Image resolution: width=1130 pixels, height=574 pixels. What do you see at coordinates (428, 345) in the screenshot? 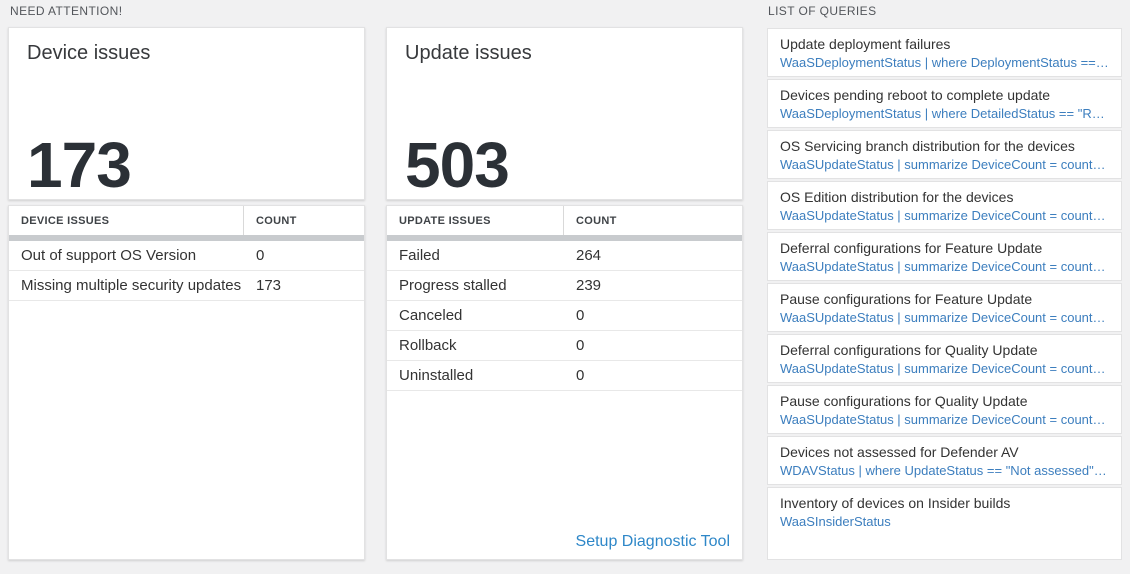
I see `issue-label: Rollback` at bounding box center [428, 345].